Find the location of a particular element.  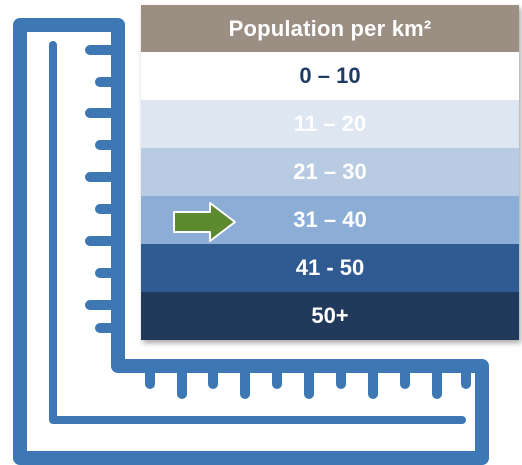

legend-header: Population per km² is located at coordinates (330, 28).